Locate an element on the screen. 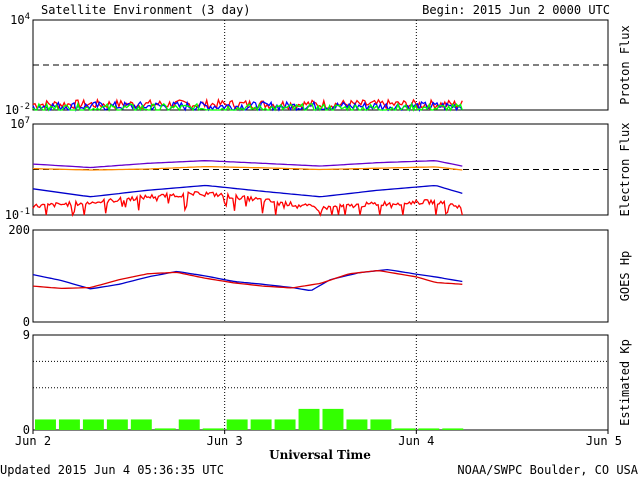 The height and width of the screenshot is (480, 640). x-tick-label: Jun 3 is located at coordinates (225, 441).